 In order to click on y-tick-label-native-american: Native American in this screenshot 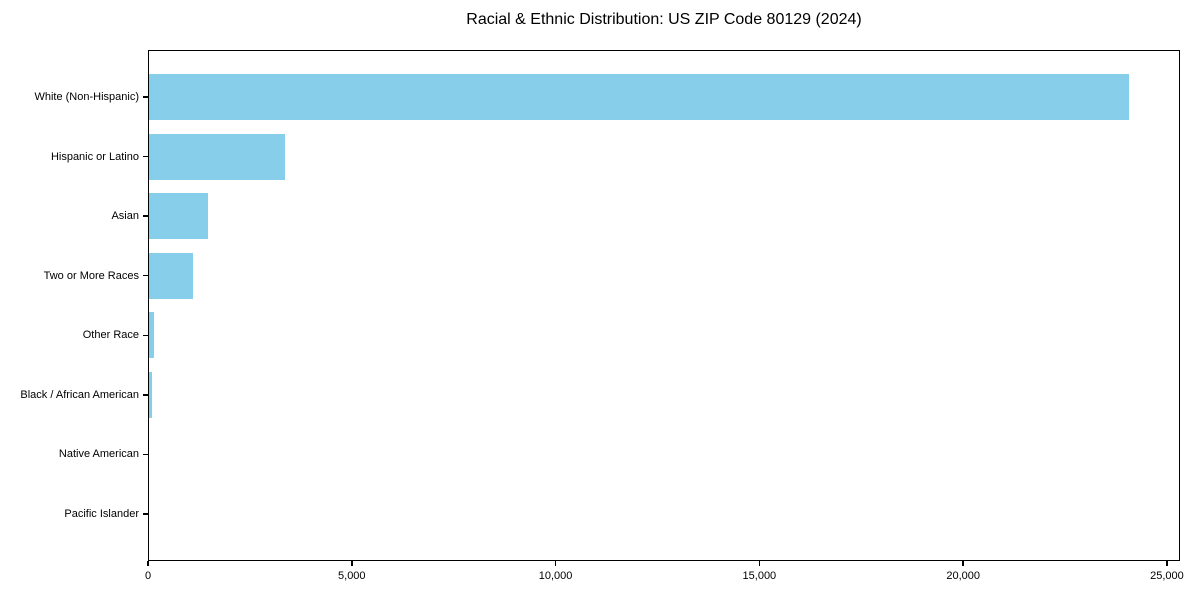, I will do `click(98, 454)`.